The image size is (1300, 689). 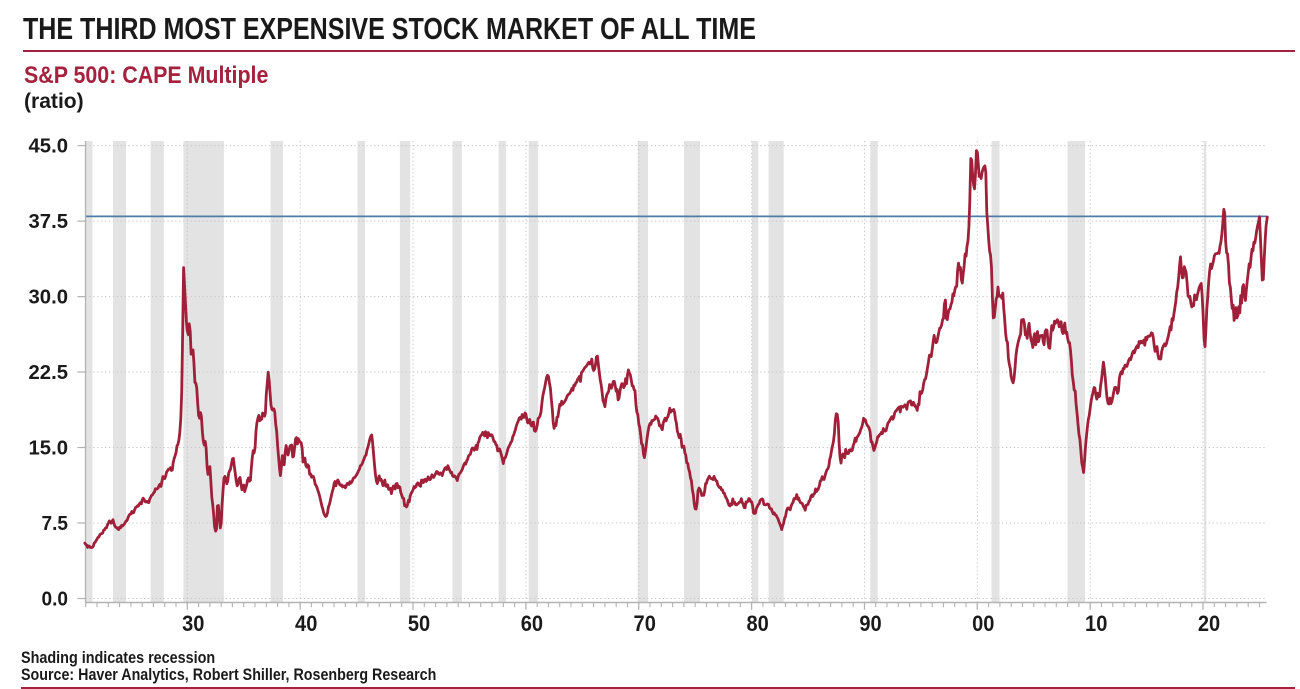 What do you see at coordinates (645, 623) in the screenshot?
I see `svg-text: 70` at bounding box center [645, 623].